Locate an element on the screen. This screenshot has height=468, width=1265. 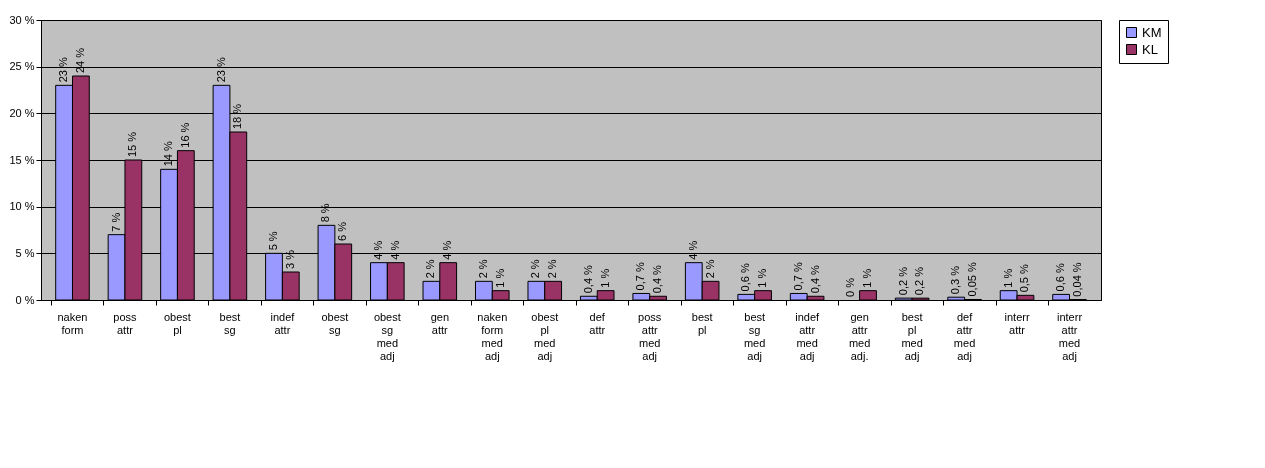
data-label: 6 % is located at coordinates (342, 231).